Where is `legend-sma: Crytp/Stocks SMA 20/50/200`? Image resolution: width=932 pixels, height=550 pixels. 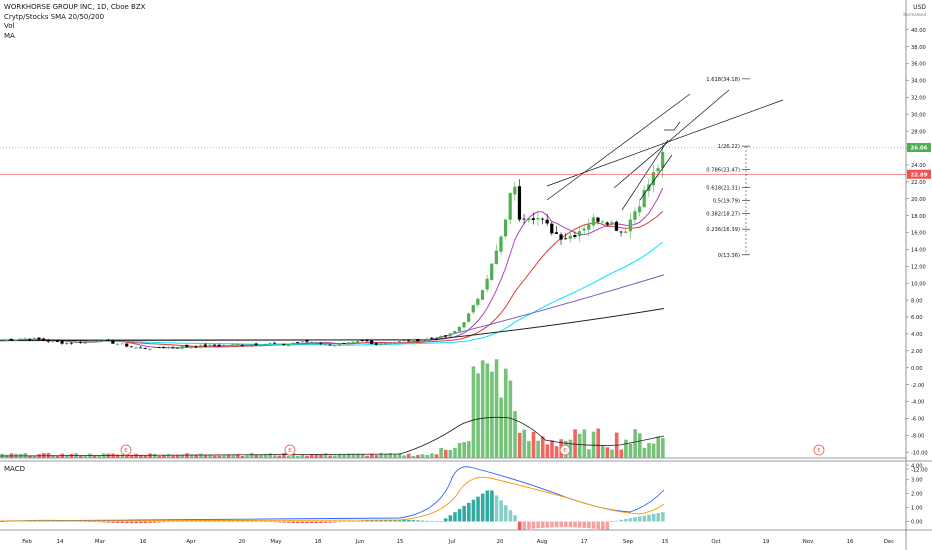
legend-sma: Crytp/Stocks SMA 20/50/200 is located at coordinates (54, 16).